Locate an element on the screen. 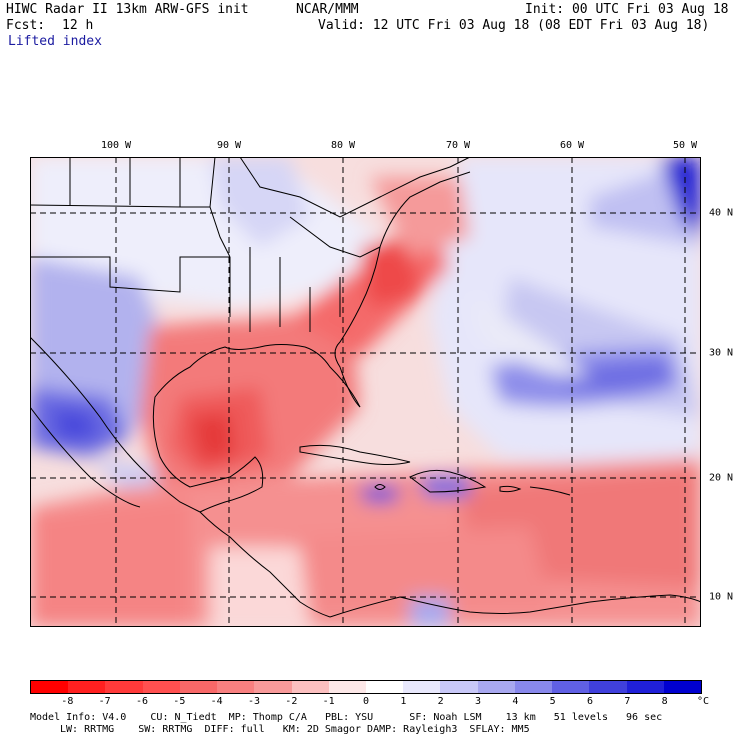  lat-label-10n: 10 N is located at coordinates (721, 597).